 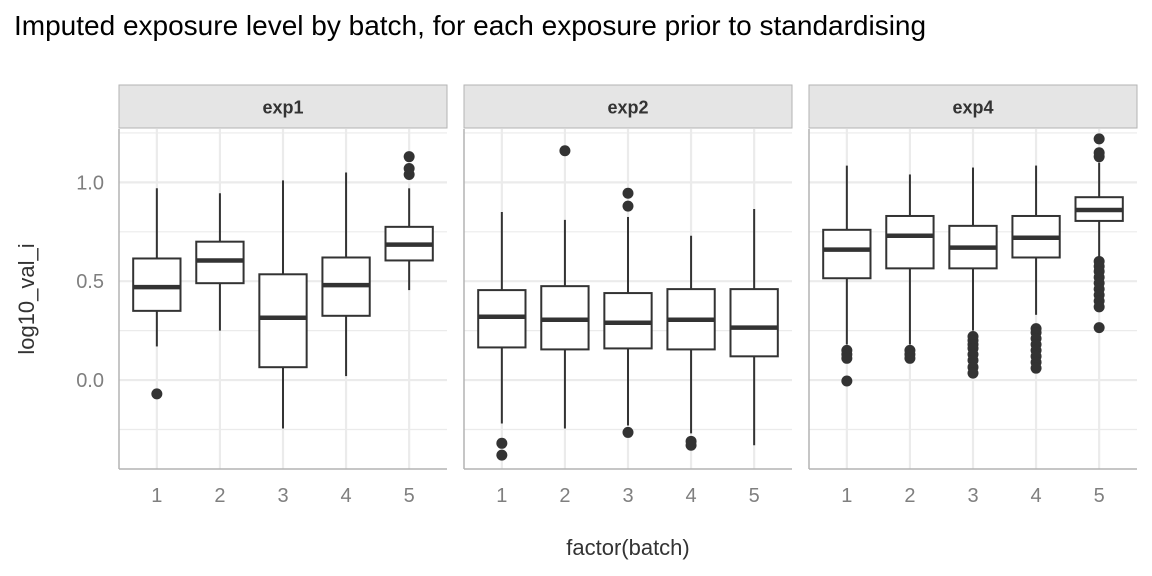 I want to click on facet-label-exp2: exp2, so click(x=627, y=108).